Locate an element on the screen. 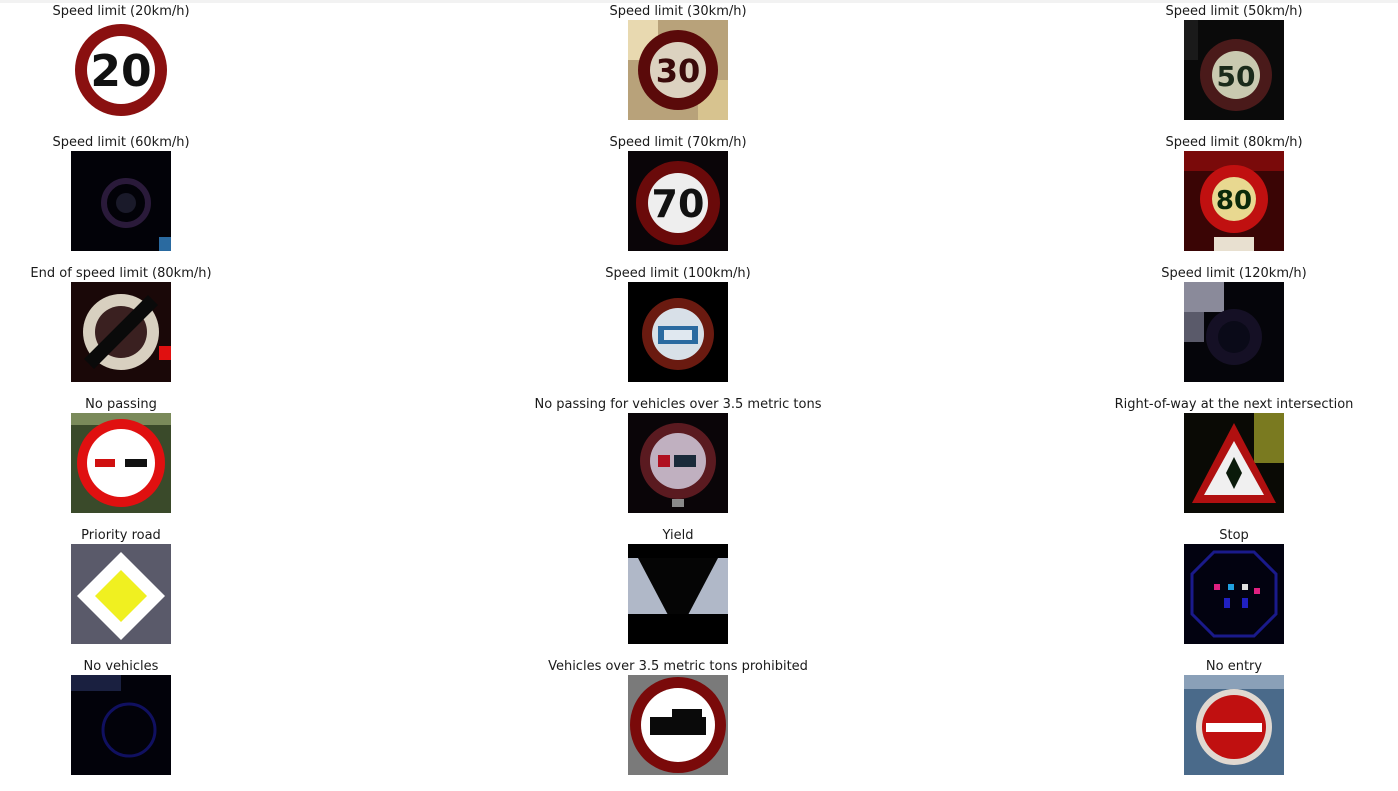 The height and width of the screenshot is (791, 1398). sample-cell: Speed limit (80km/h) 80 is located at coordinates (1216, 191).